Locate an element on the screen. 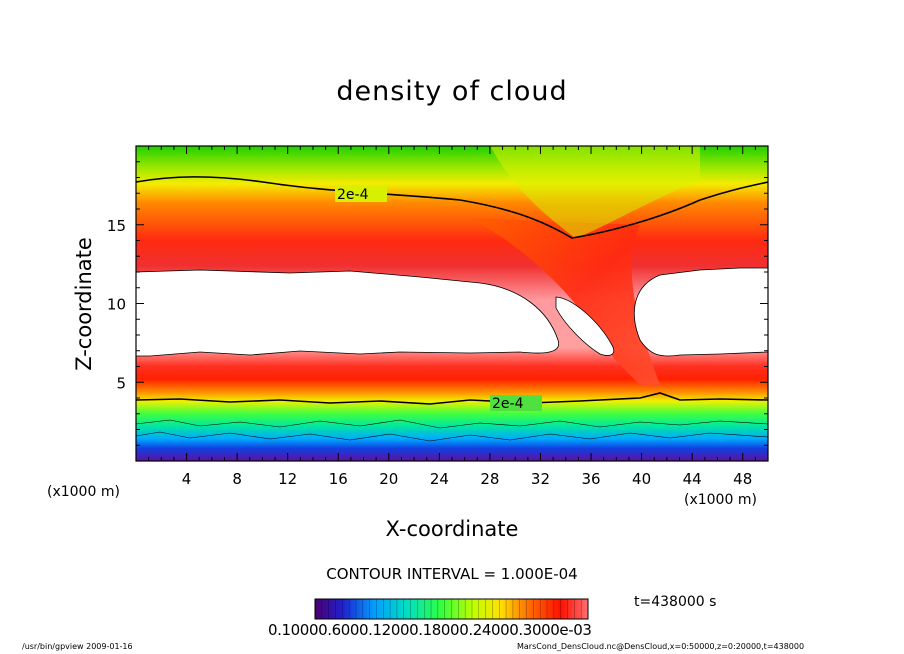  gap-right is located at coordinates (701, 312).